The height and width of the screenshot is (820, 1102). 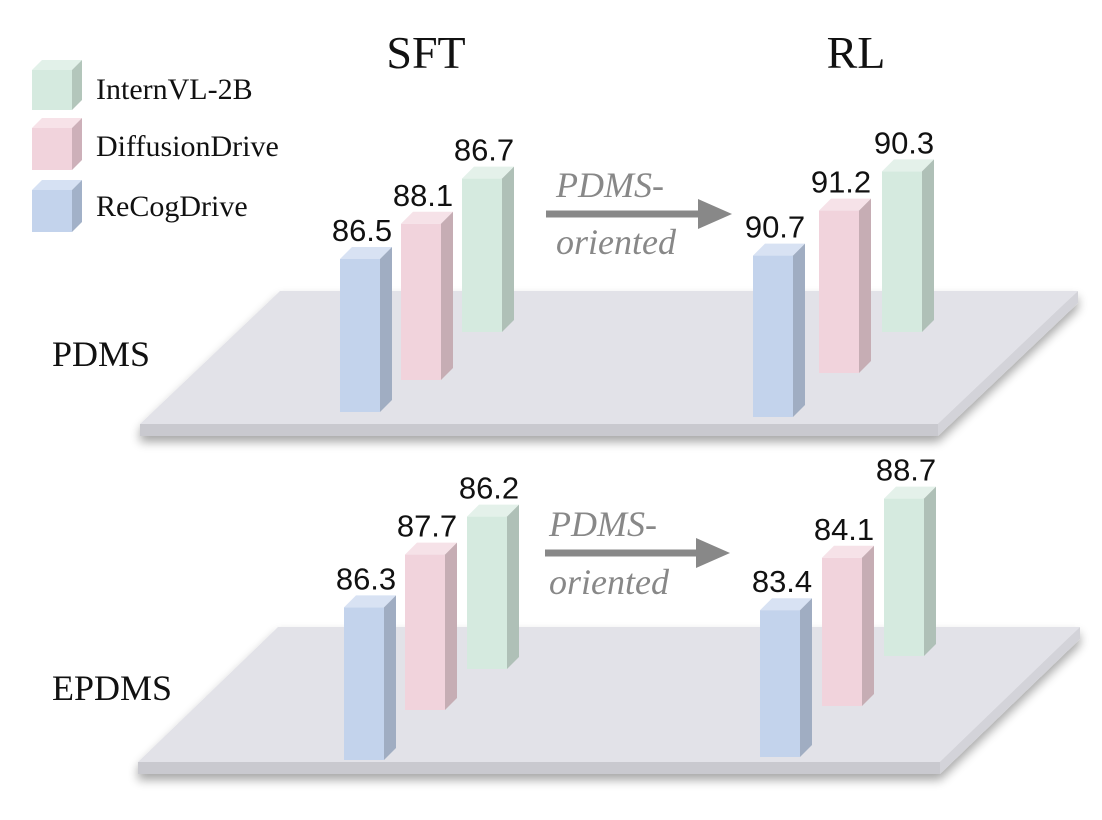 I want to click on bar-pdms-sft-recogdrive-front, so click(x=360, y=335).